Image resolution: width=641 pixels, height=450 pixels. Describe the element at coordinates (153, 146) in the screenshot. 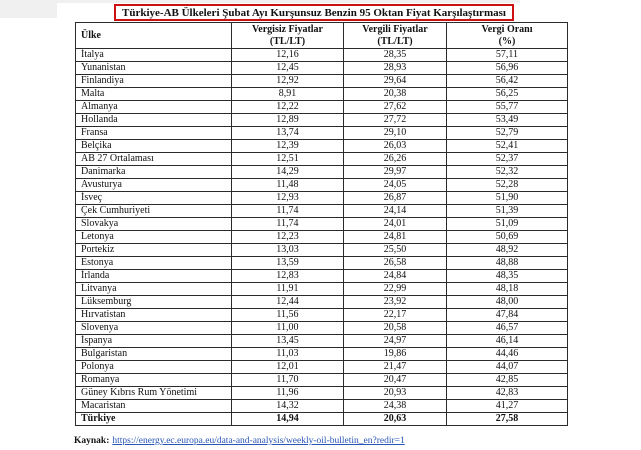

I see `country-cell: Belçika` at that location.